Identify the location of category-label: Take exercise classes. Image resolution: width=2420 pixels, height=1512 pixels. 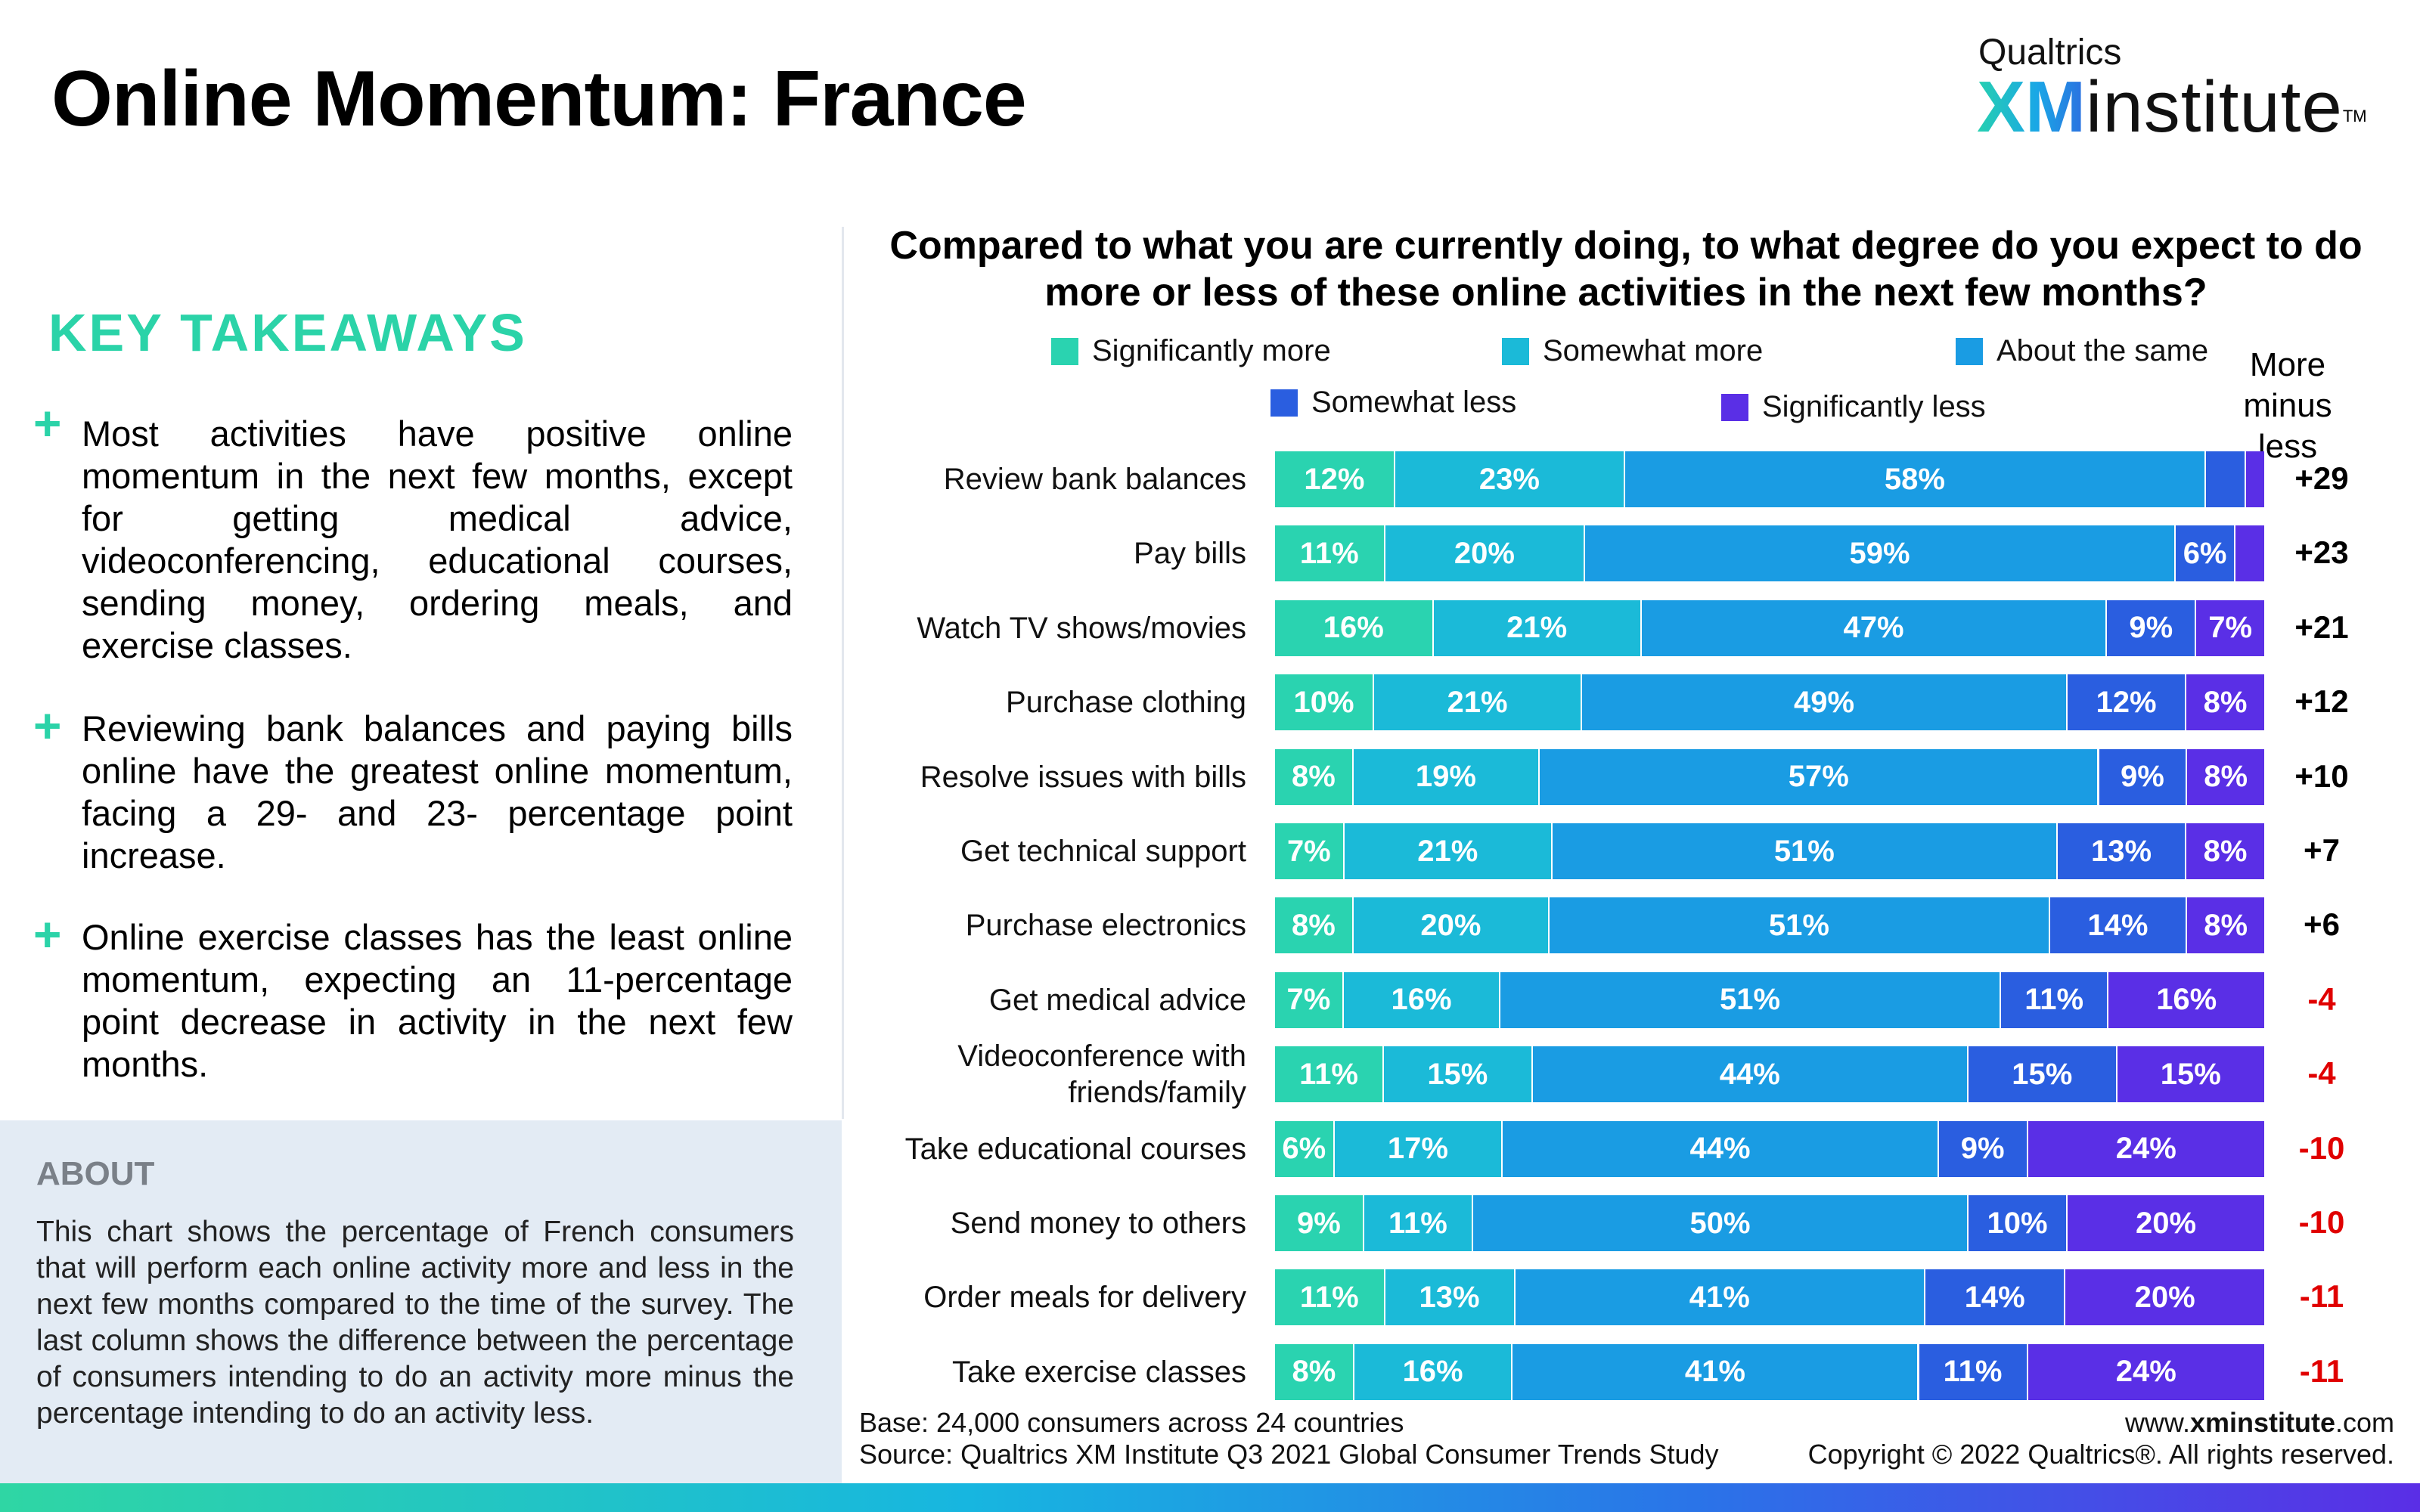
(1098, 1372).